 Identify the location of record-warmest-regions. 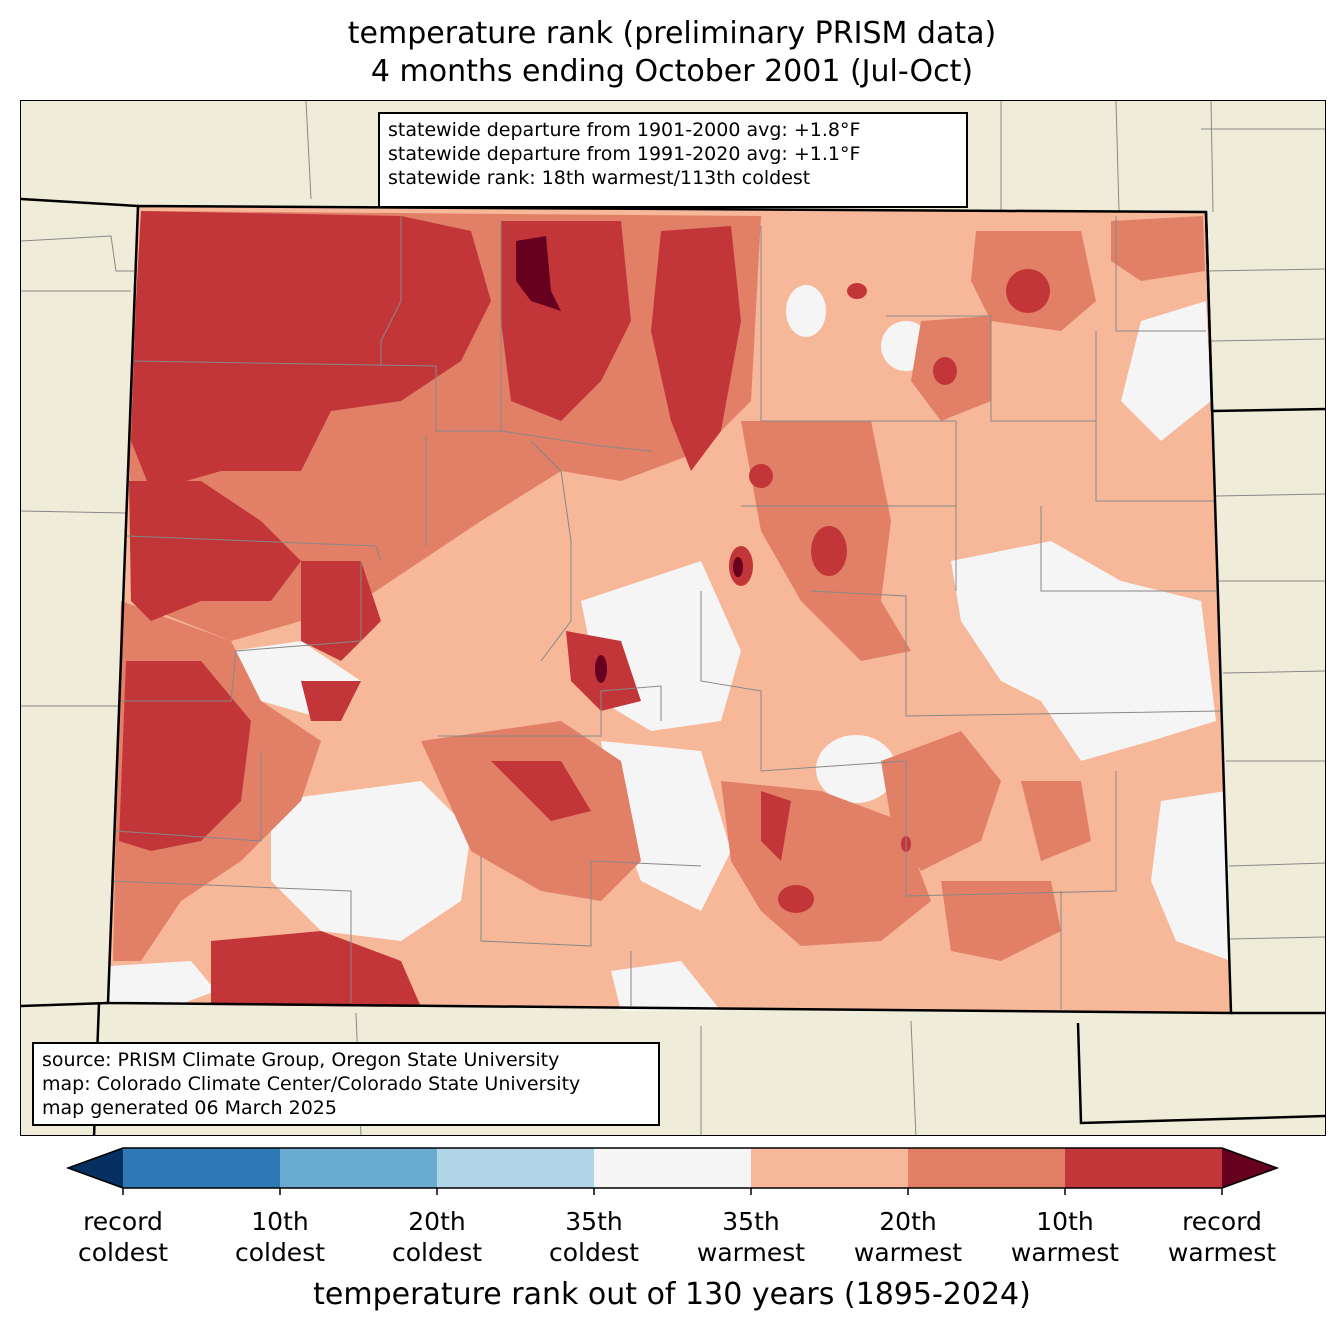
(629, 459).